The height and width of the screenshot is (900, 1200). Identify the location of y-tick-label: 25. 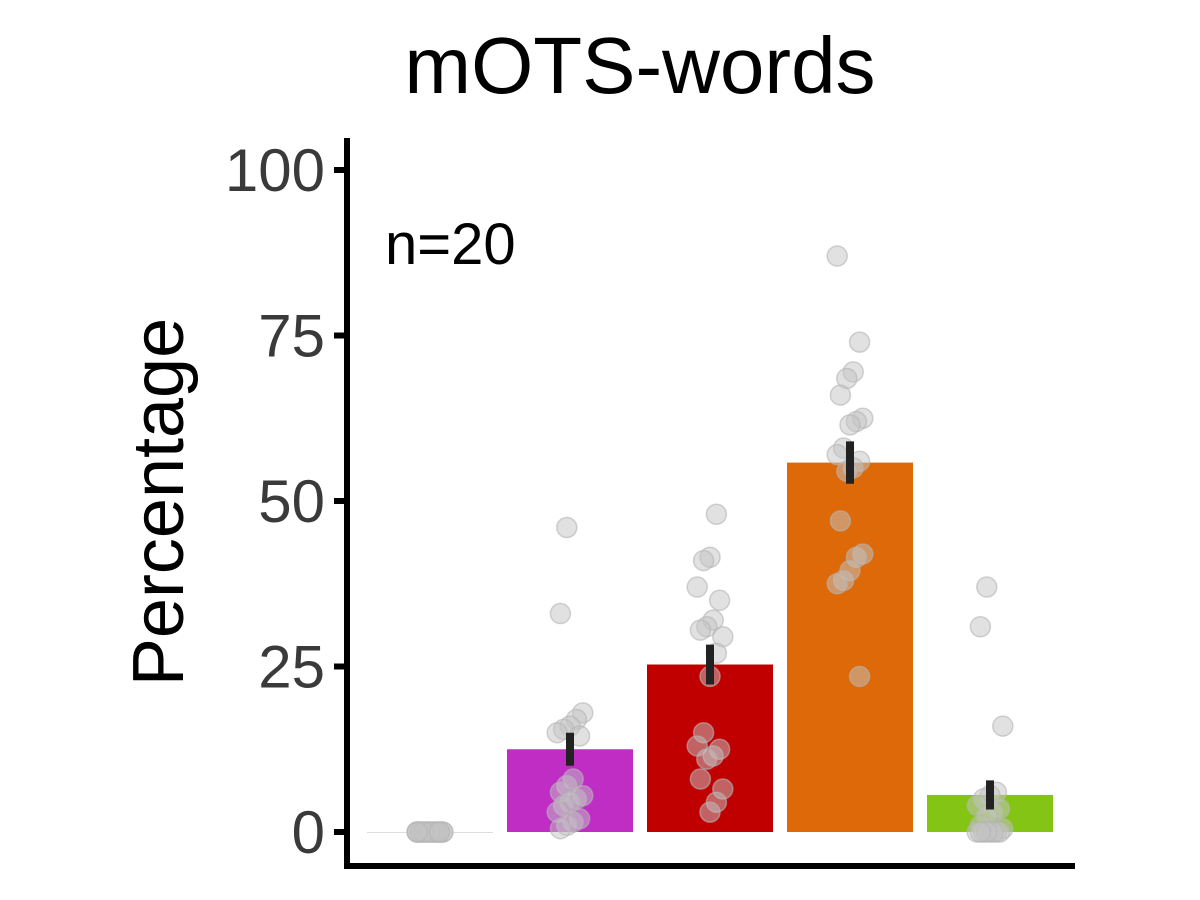
(291, 667).